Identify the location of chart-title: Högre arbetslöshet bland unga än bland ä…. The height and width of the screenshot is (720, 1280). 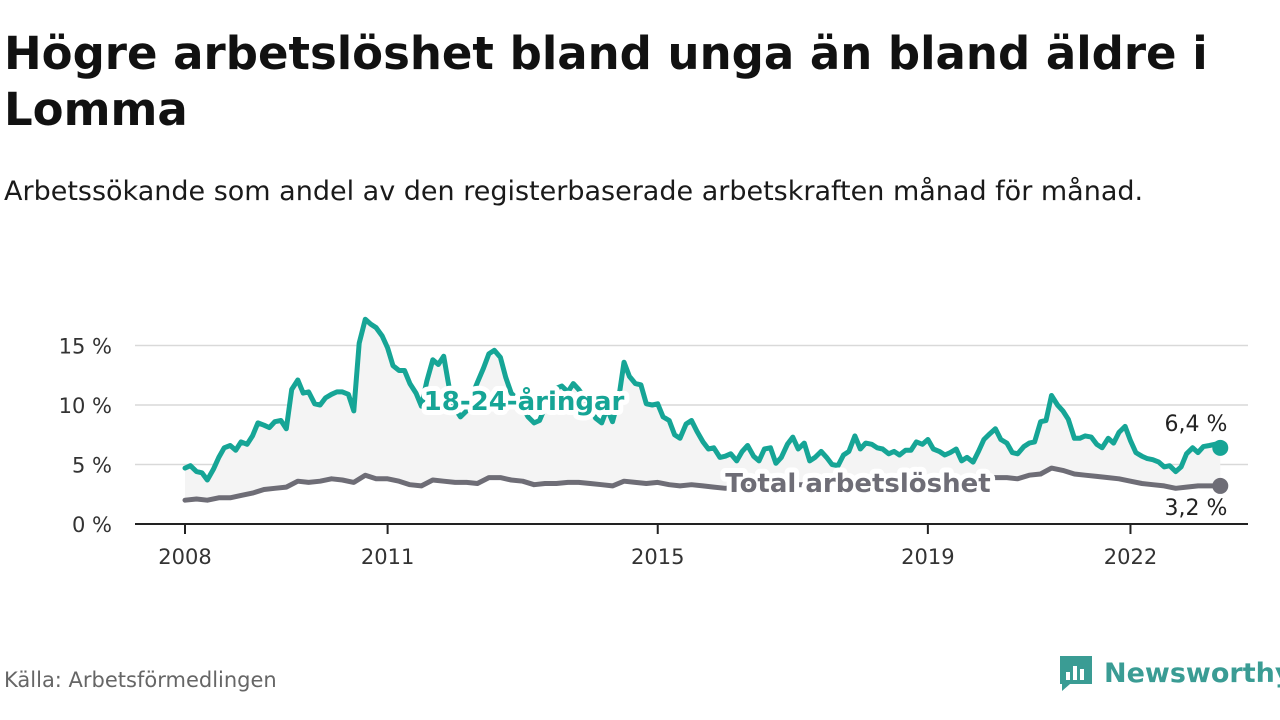
(606, 81).